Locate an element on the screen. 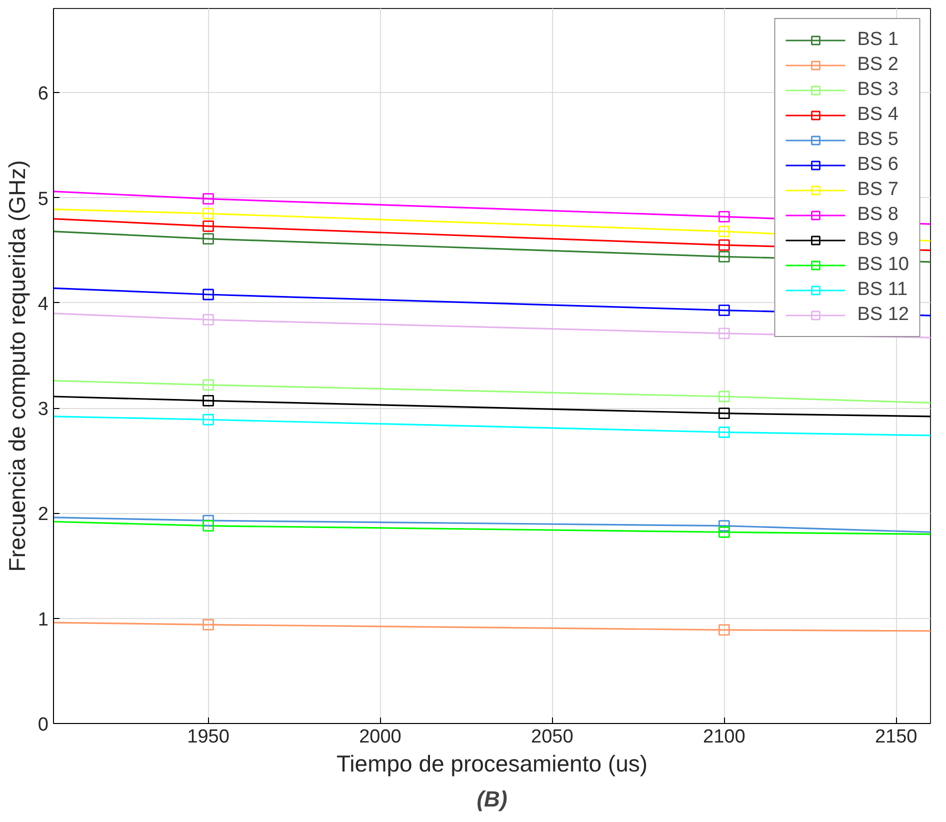 The width and height of the screenshot is (946, 822). legend-label: BS 4 is located at coordinates (877, 115).